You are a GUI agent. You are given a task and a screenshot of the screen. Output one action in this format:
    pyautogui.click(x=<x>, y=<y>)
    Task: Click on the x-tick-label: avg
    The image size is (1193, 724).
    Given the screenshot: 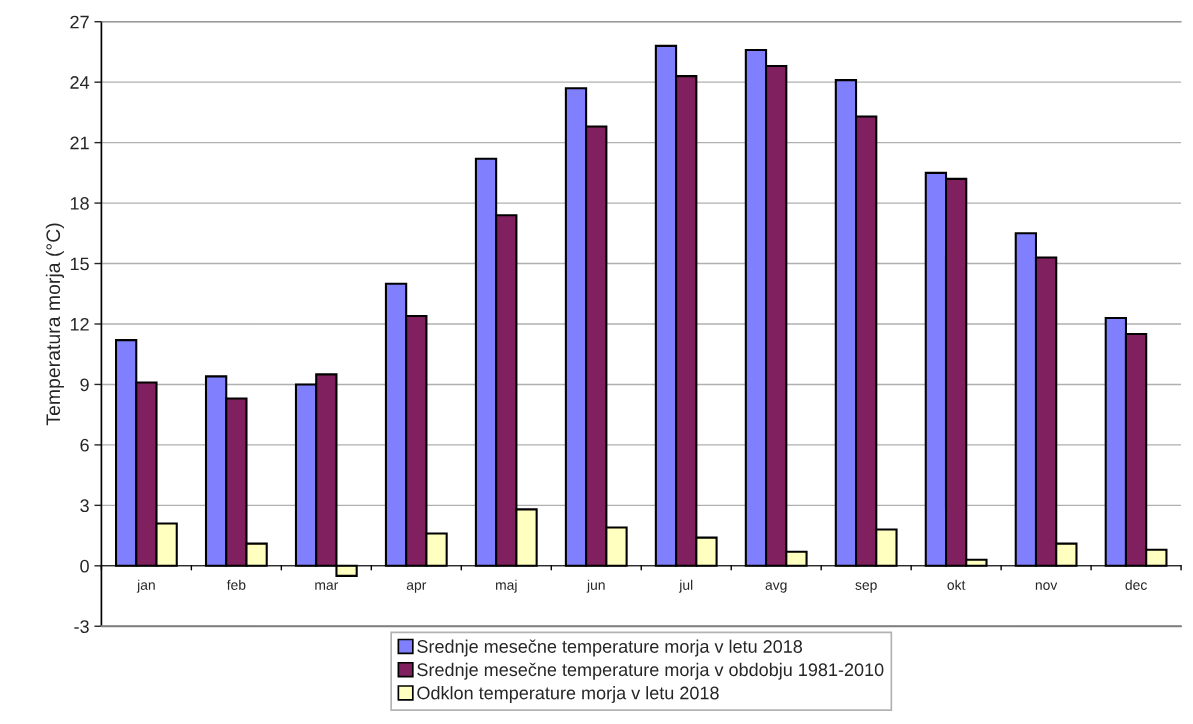 What is the action you would take?
    pyautogui.click(x=776, y=587)
    